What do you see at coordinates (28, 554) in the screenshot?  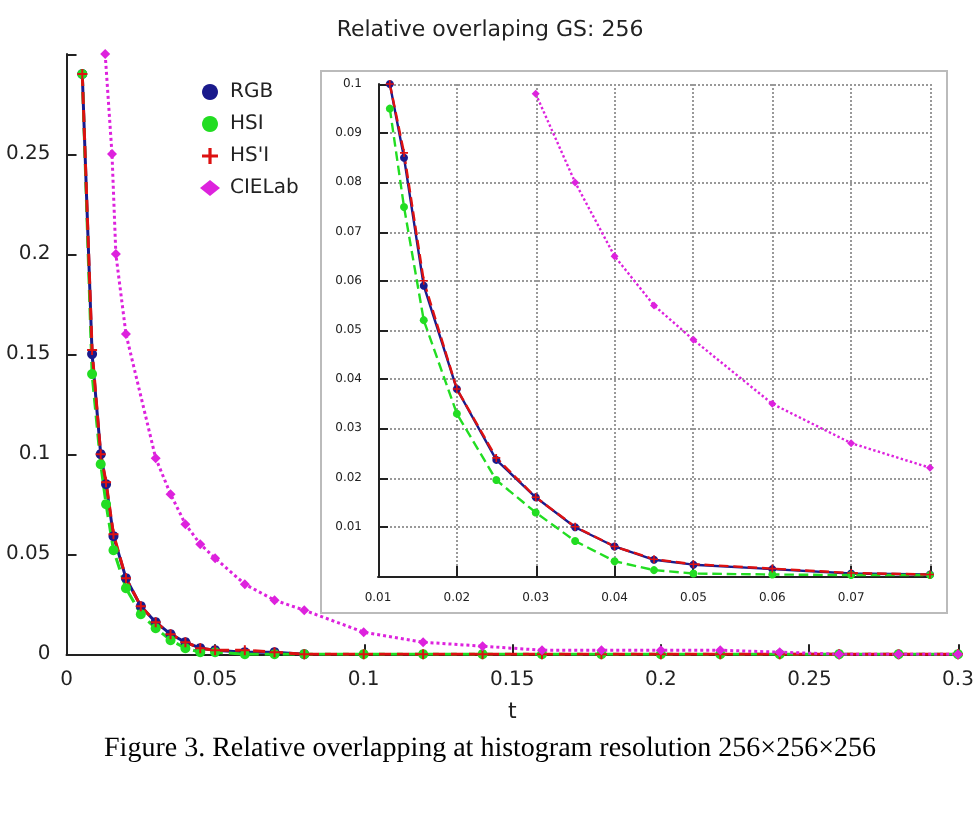 I see `y-tick-label: 0.05` at bounding box center [28, 554].